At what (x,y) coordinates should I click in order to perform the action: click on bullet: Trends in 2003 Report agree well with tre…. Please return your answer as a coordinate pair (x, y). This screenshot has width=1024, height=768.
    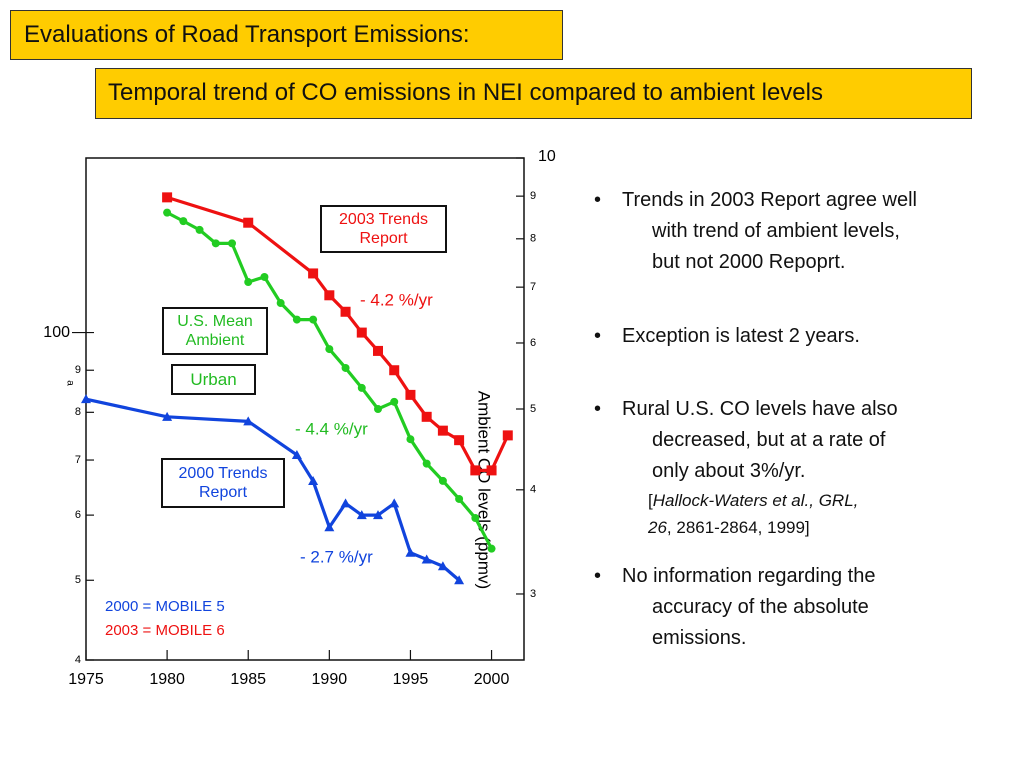
    Looking at the image, I should click on (753, 231).